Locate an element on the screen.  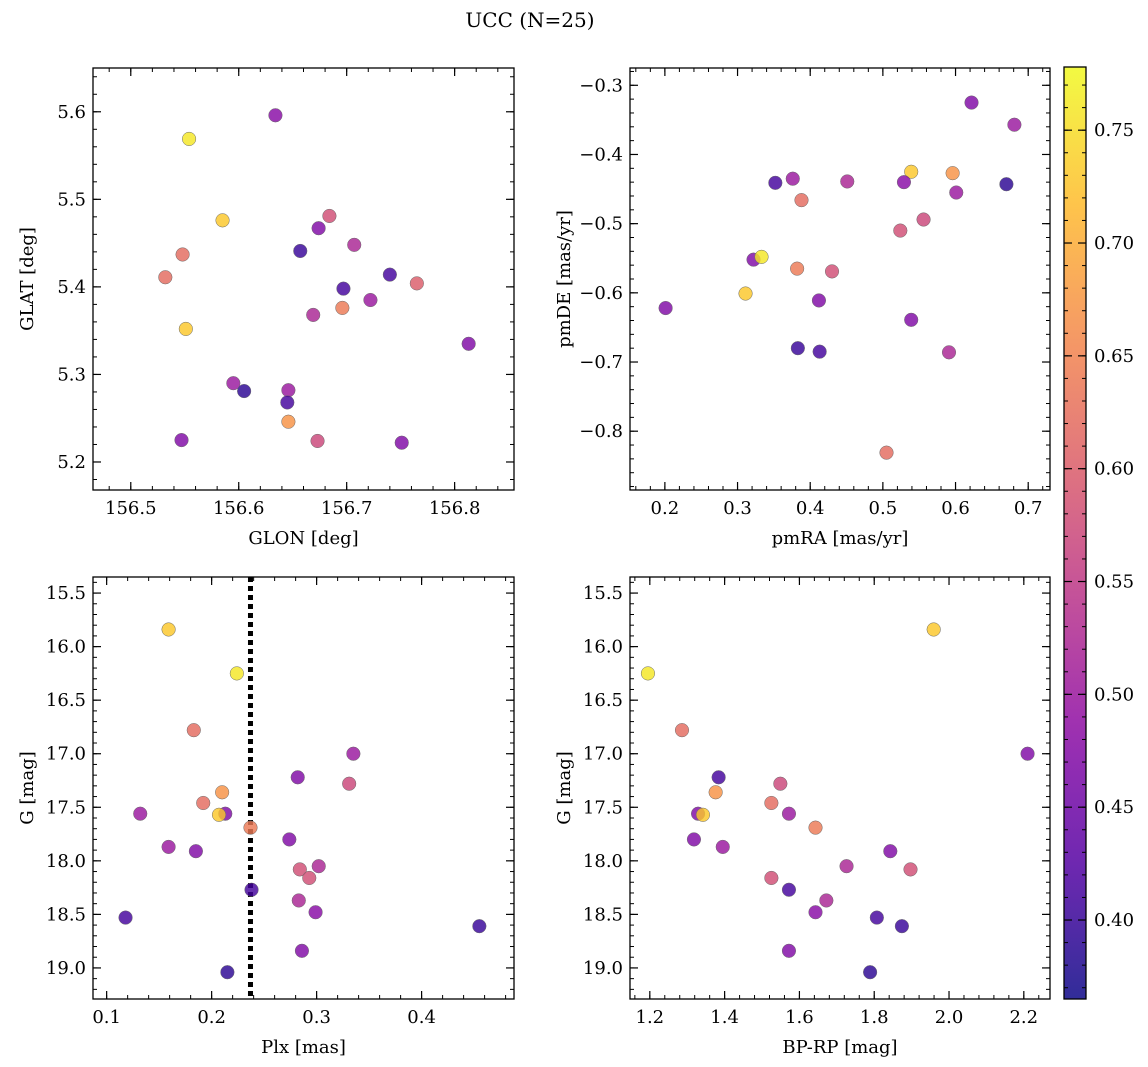
figure-title: UCC (N=25) is located at coordinates (529, 20).